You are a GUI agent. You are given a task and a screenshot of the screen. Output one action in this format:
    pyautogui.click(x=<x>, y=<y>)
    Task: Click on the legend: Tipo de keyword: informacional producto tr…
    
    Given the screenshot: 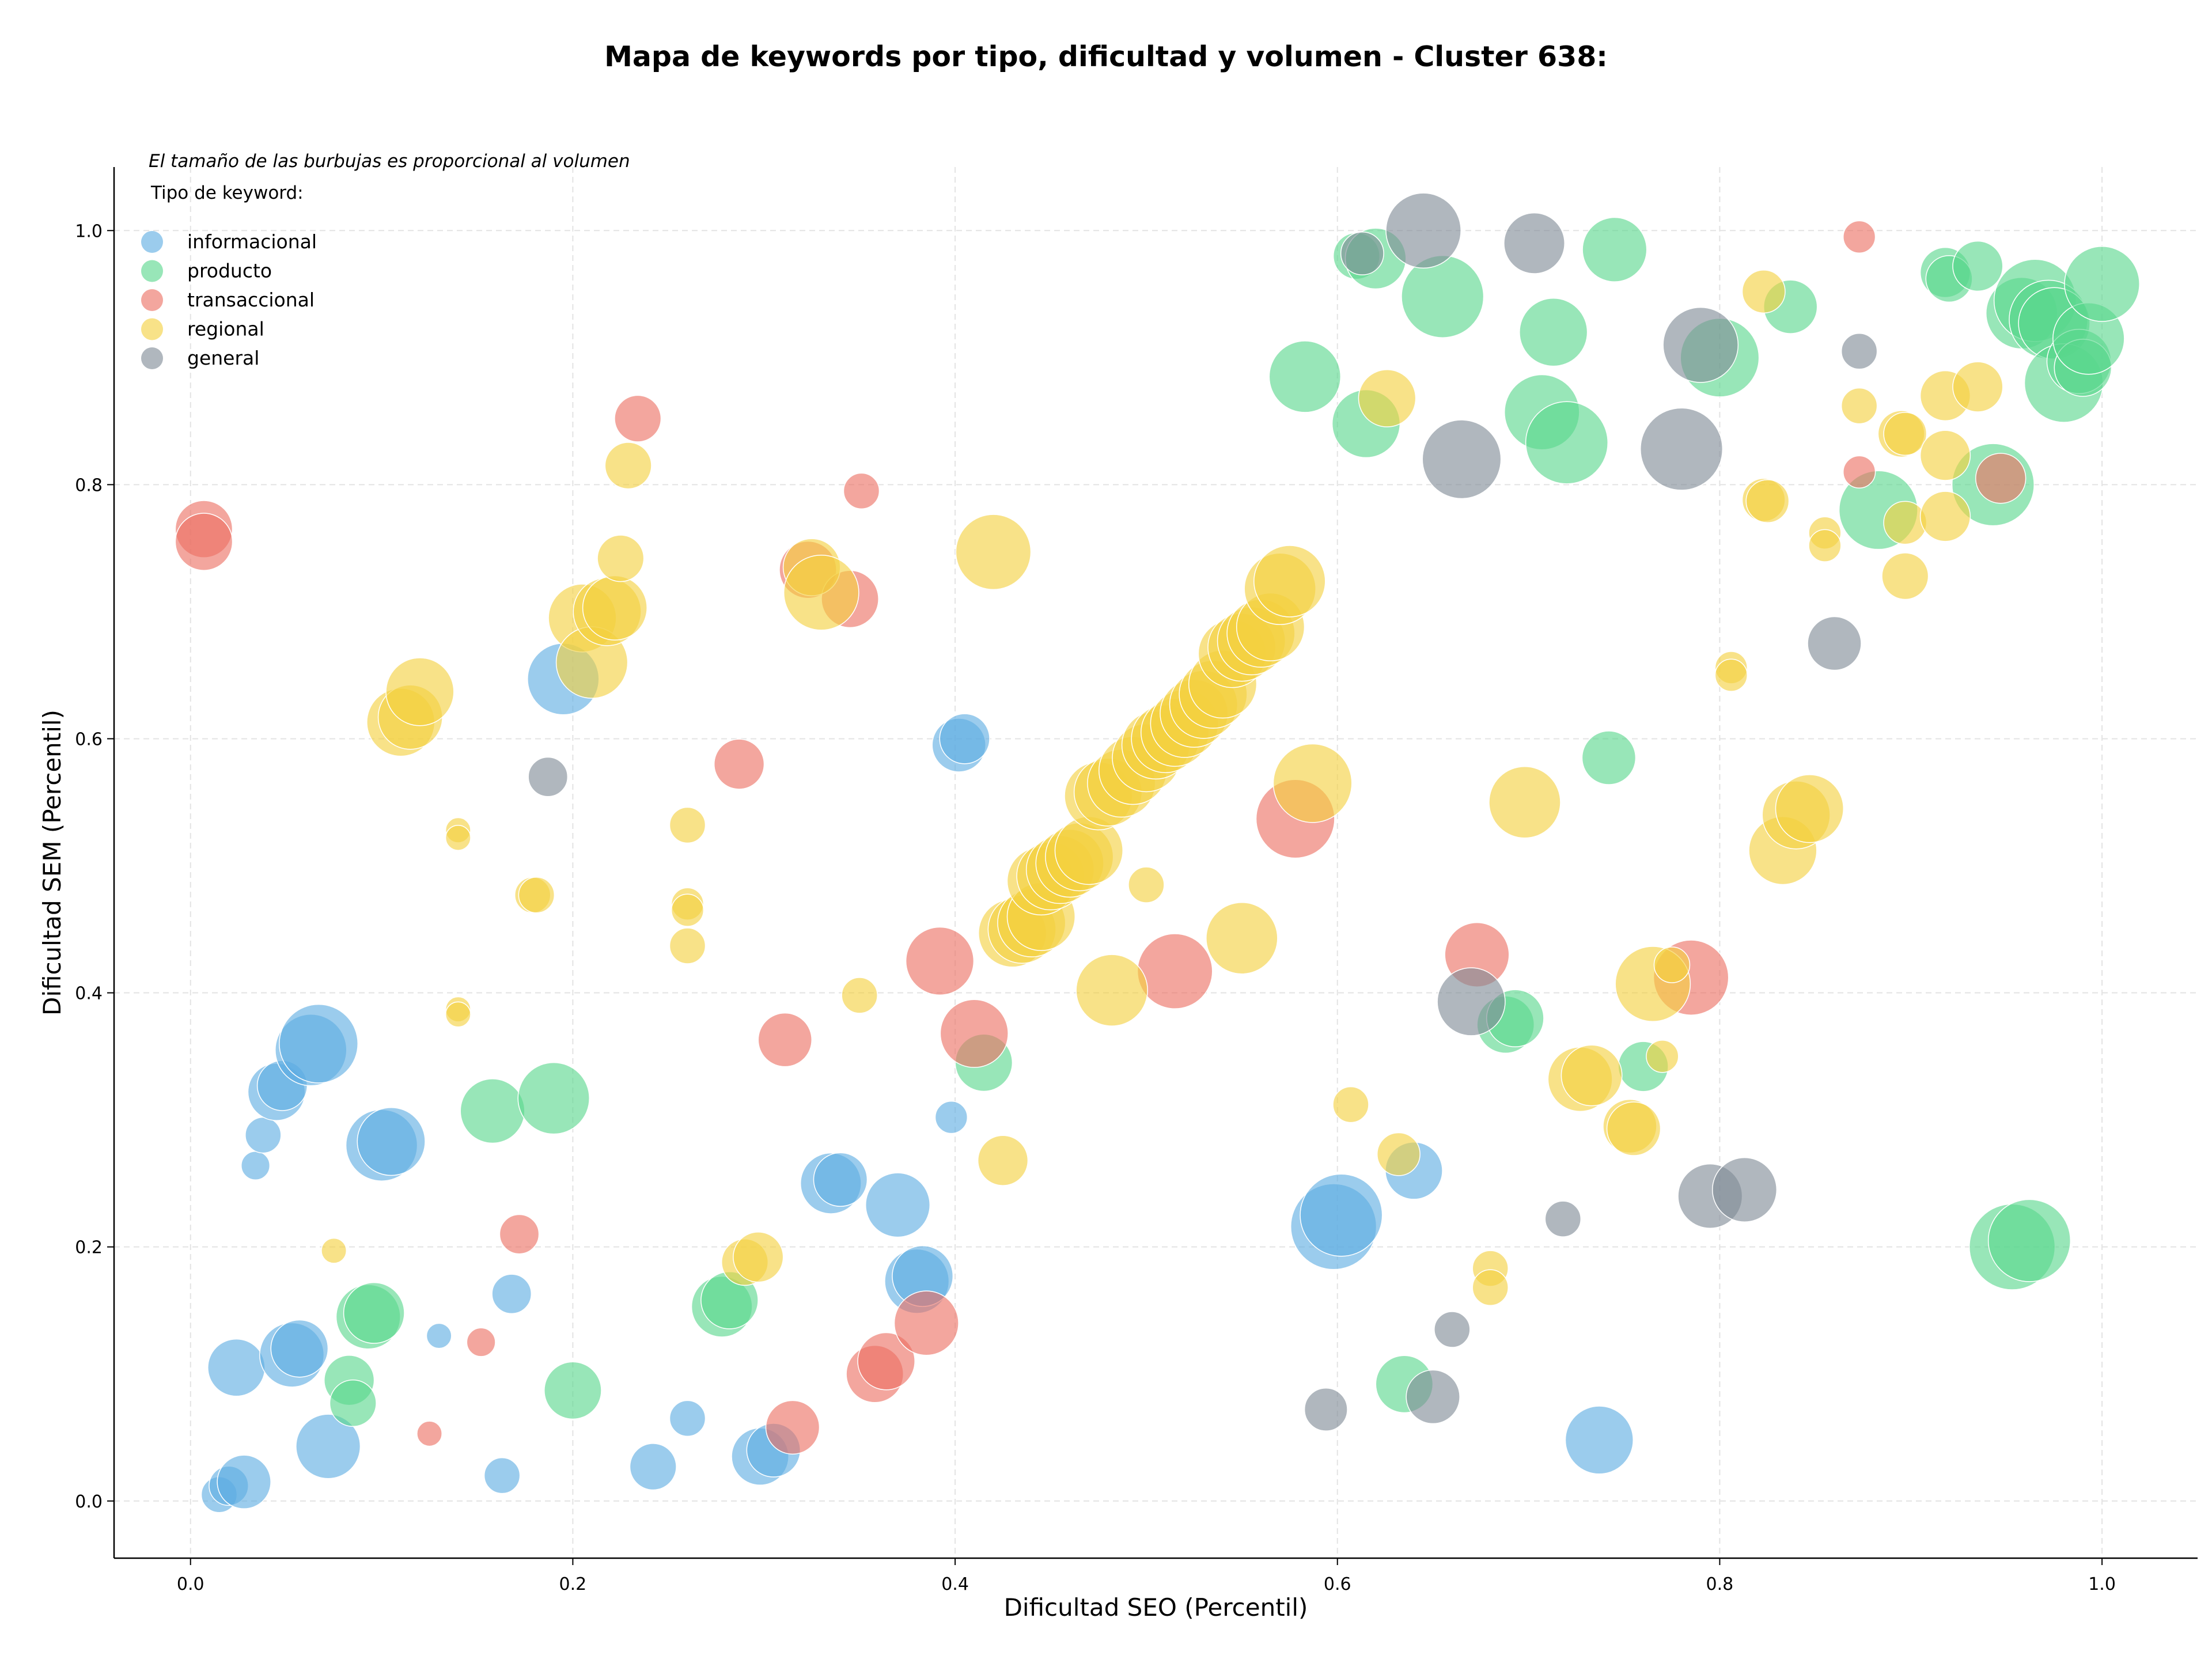 What is the action you would take?
    pyautogui.click(x=229, y=276)
    